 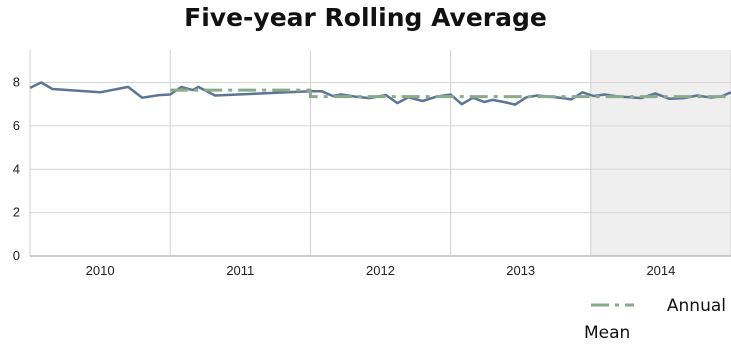 I want to click on chart-title: Five-year Rolling Average, so click(x=365, y=17).